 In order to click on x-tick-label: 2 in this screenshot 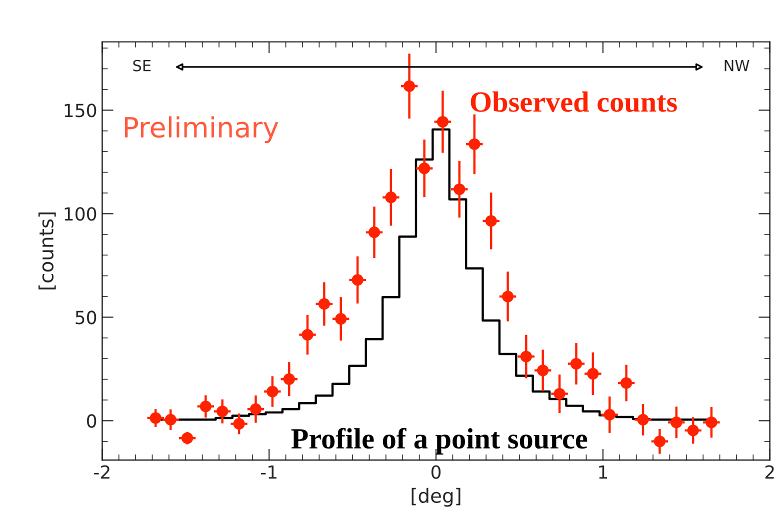, I will do `click(769, 472)`.